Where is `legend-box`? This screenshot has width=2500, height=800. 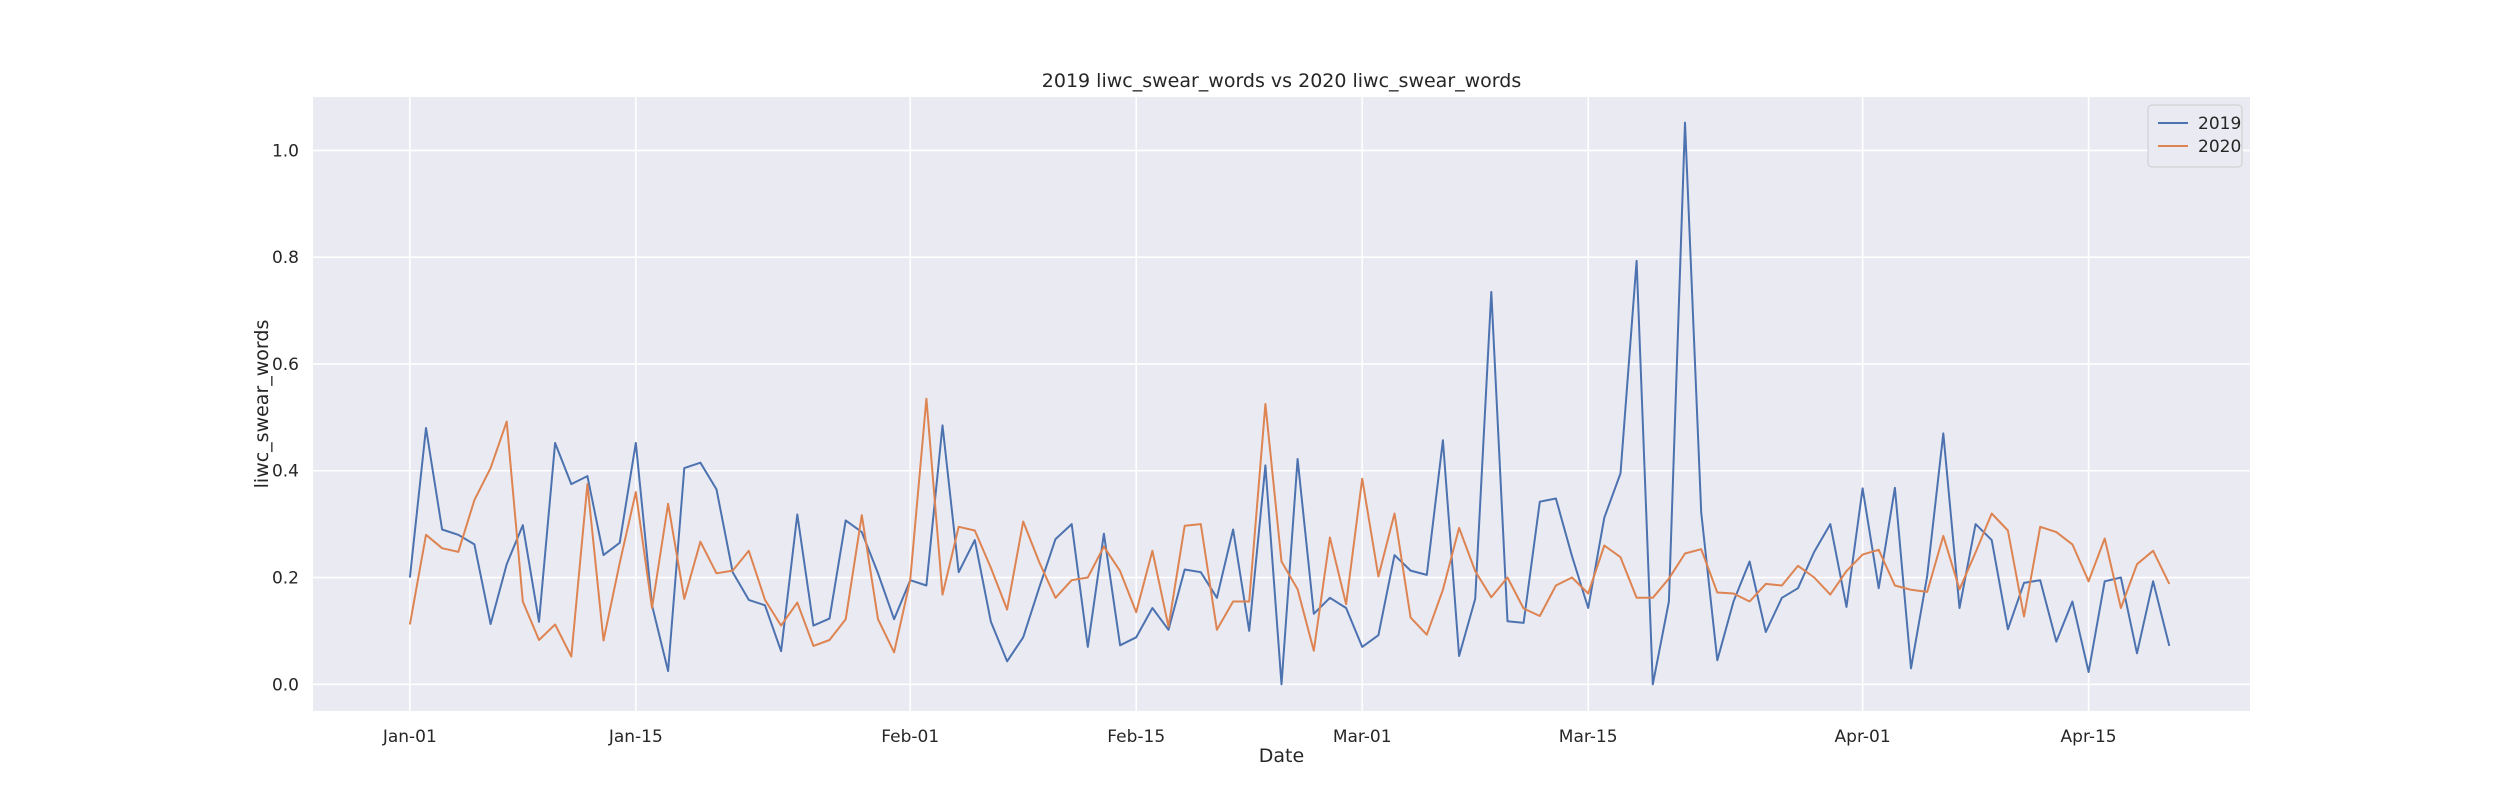 legend-box is located at coordinates (2195, 136).